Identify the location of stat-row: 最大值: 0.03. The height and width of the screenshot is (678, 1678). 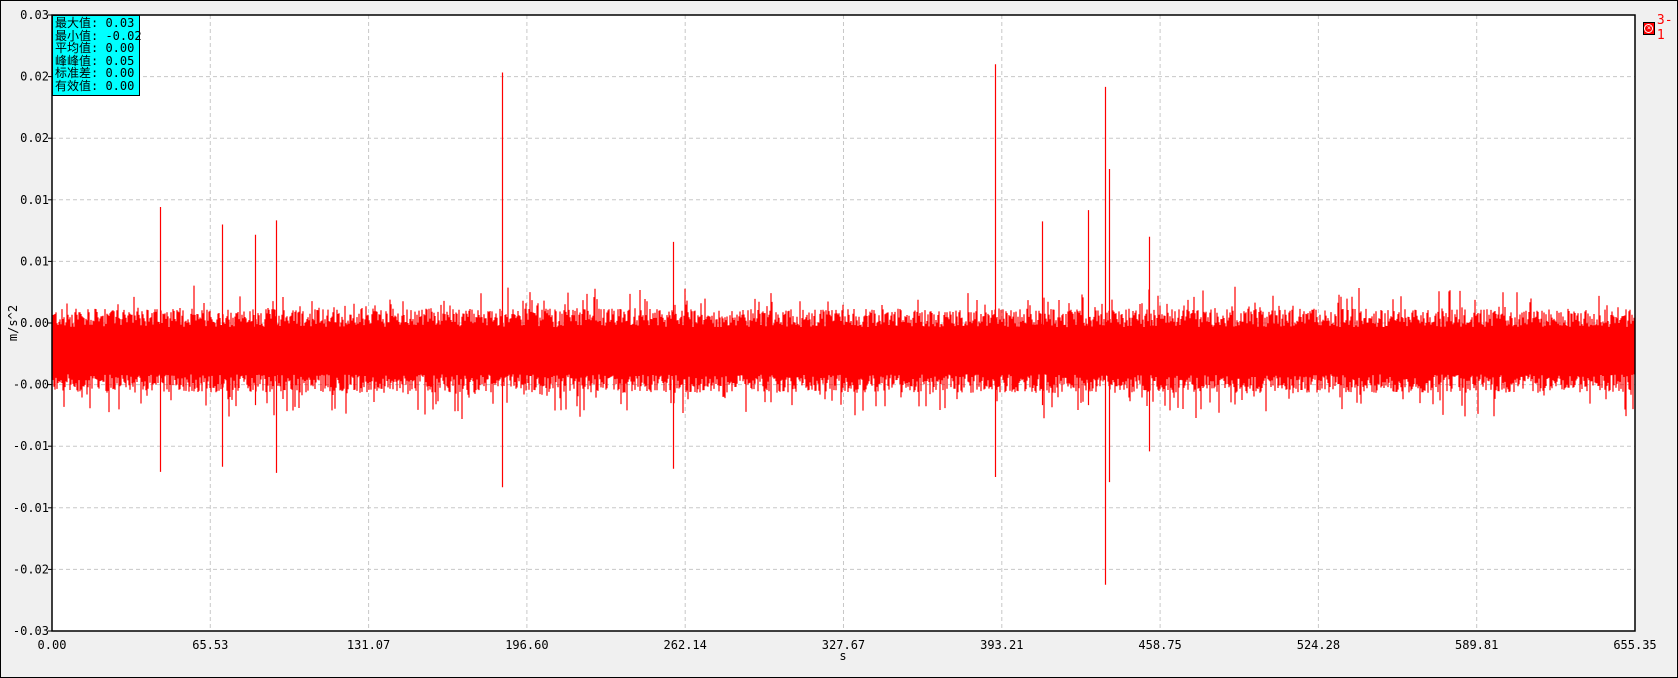
(97, 23).